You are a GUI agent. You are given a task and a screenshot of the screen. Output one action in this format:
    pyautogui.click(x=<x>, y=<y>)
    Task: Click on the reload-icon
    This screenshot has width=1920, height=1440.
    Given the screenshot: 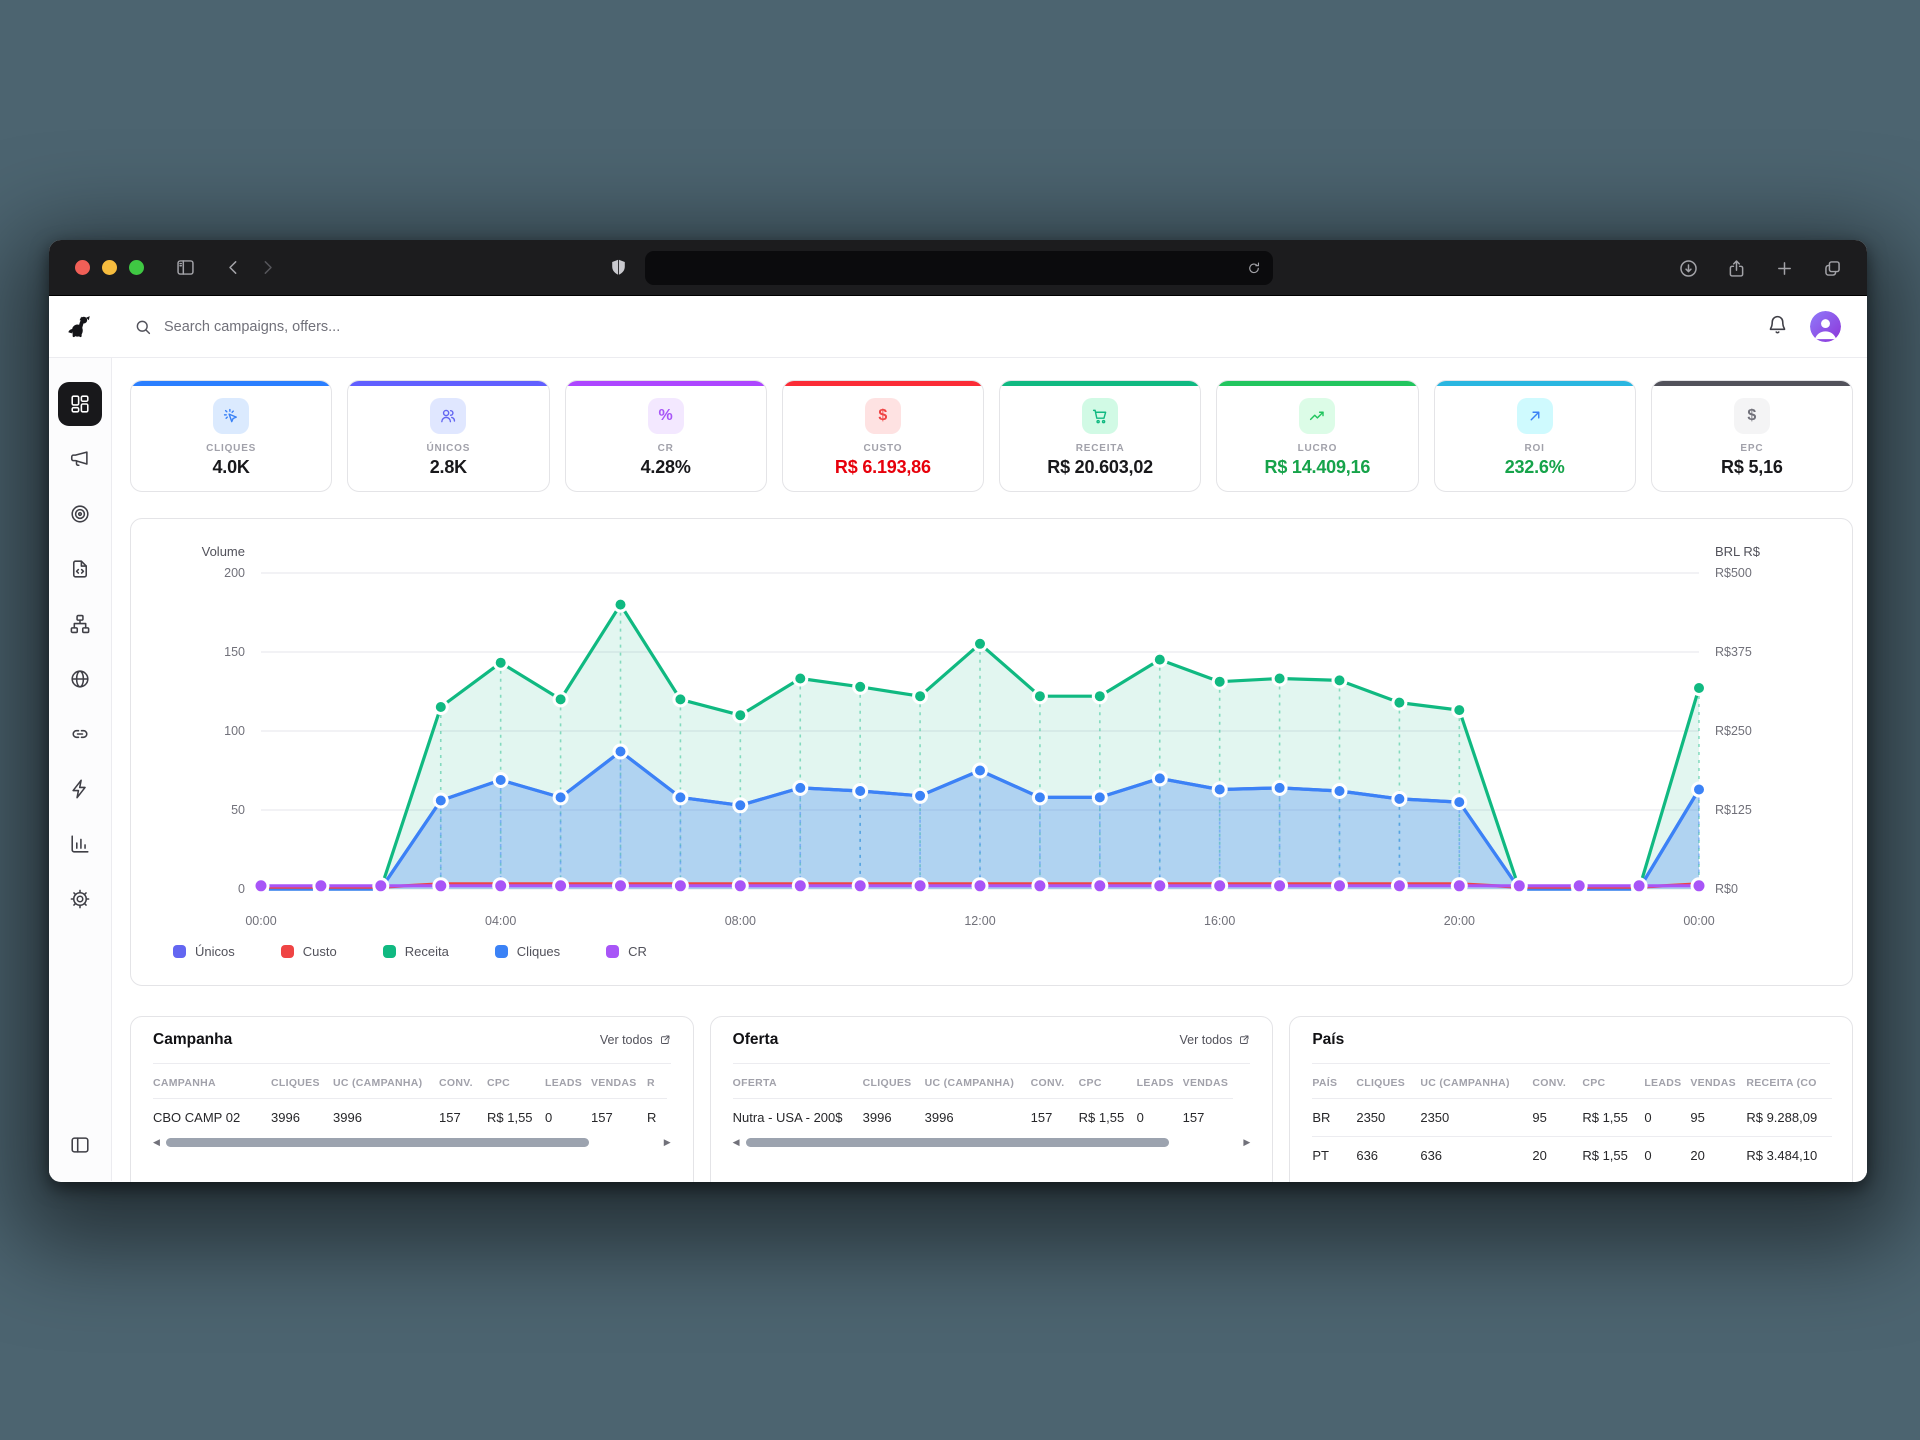 What is the action you would take?
    pyautogui.click(x=1254, y=268)
    